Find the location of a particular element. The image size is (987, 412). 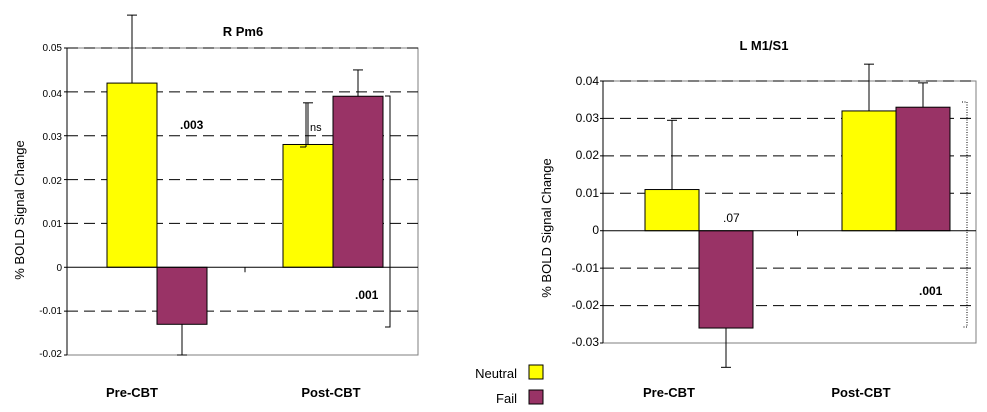

y-tick-label: -0.03 is located at coordinates (586, 342).